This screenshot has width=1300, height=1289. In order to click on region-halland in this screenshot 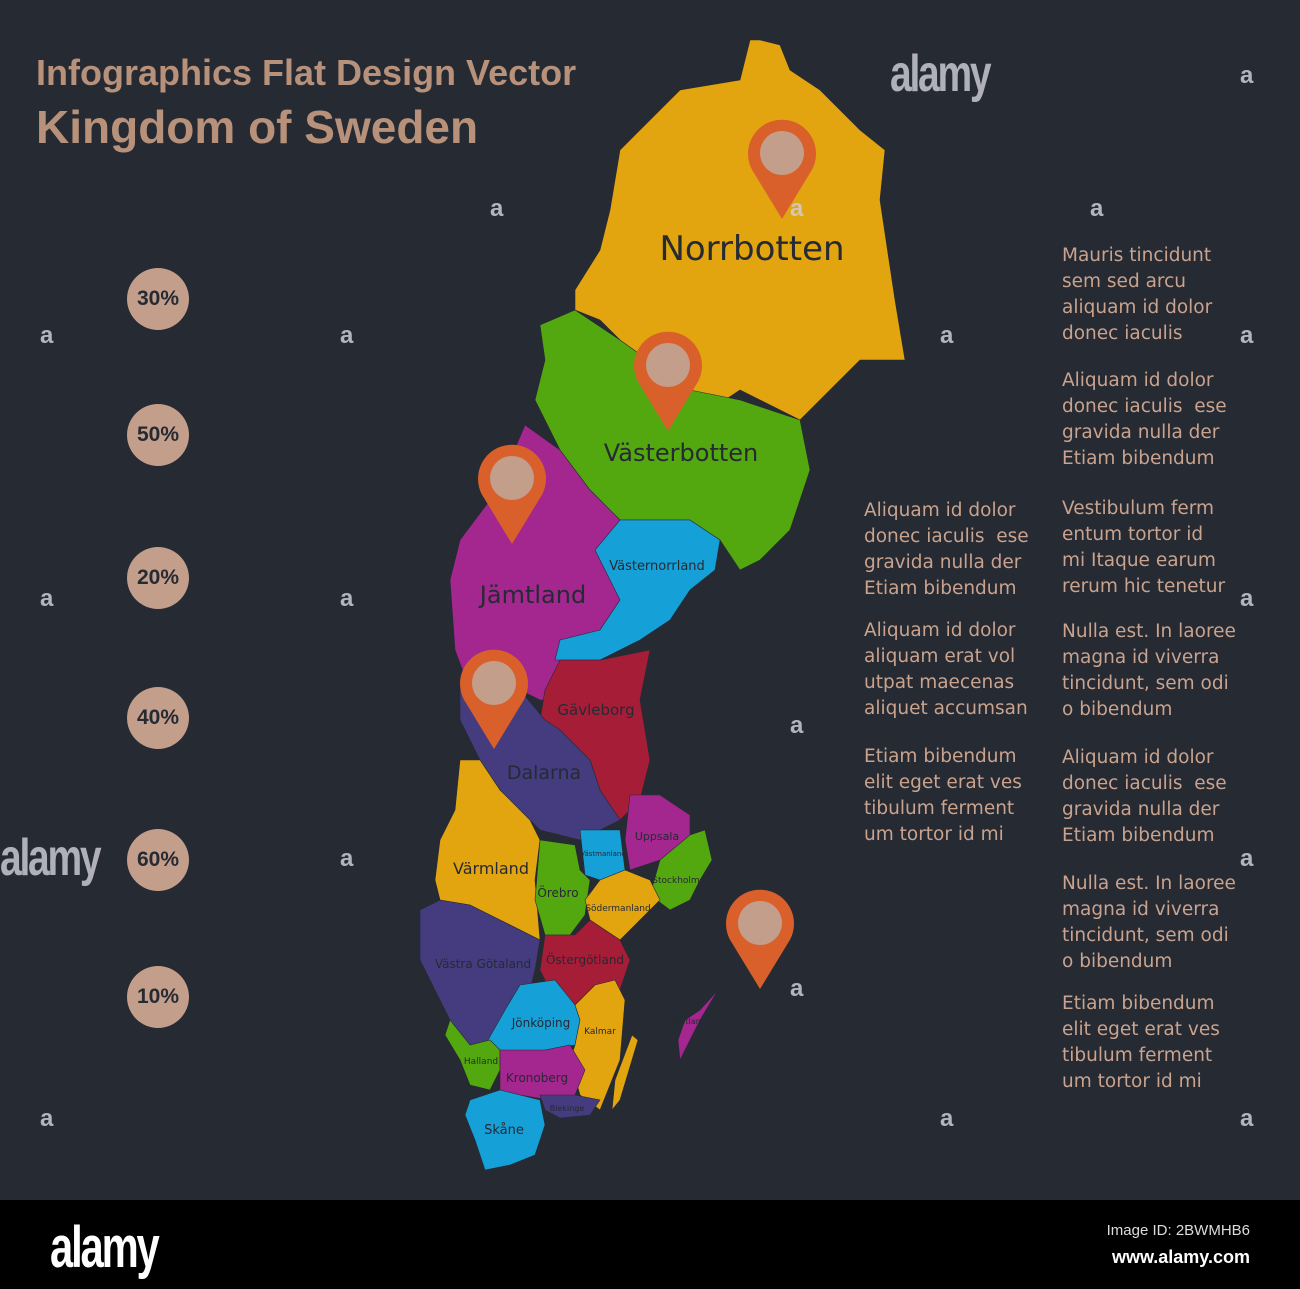, I will do `click(472, 1055)`.